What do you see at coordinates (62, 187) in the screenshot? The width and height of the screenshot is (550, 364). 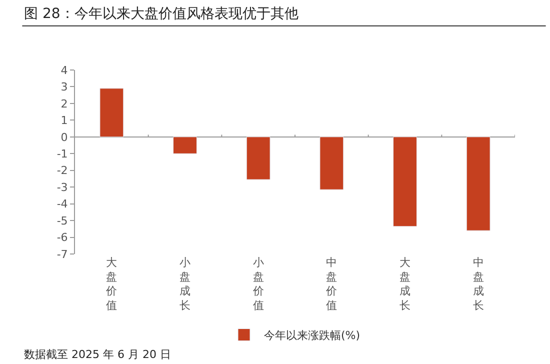 I see `y-tick-label: -3` at bounding box center [62, 187].